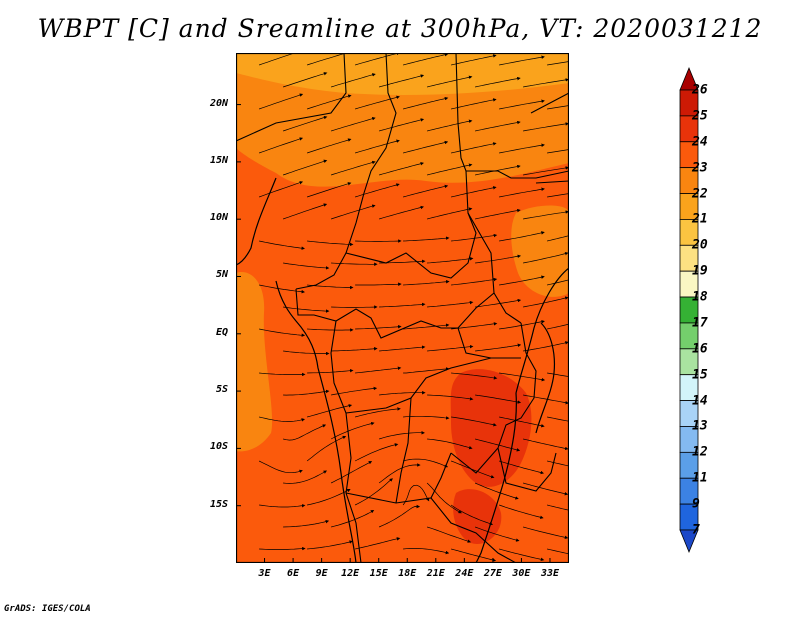 This screenshot has width=800, height=618. Describe the element at coordinates (521, 573) in the screenshot. I see `lon-label: 30E` at that location.